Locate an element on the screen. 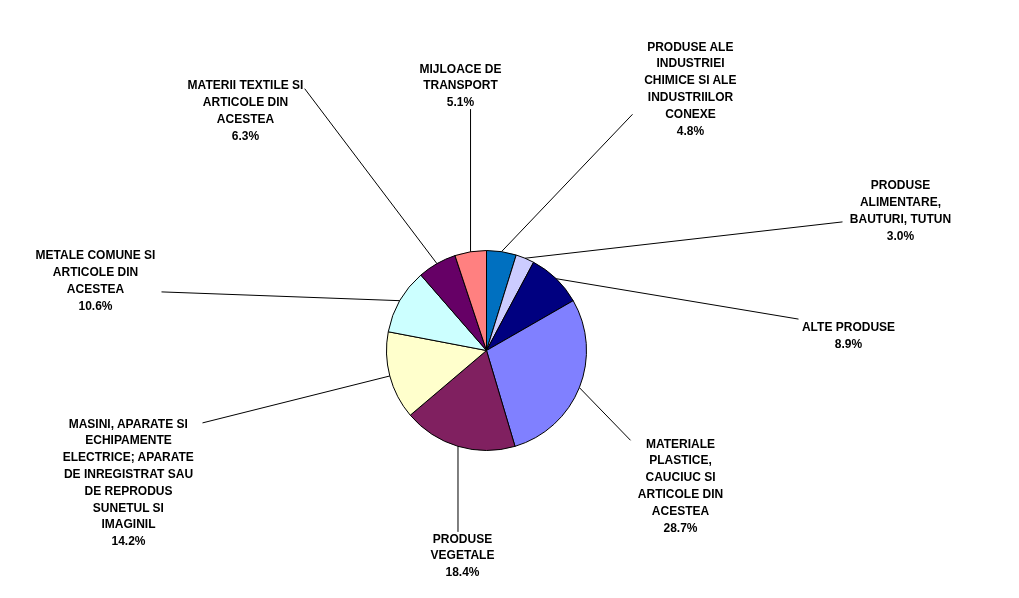 The image size is (1019, 598). data-label: 10.6% is located at coordinates (95, 305).